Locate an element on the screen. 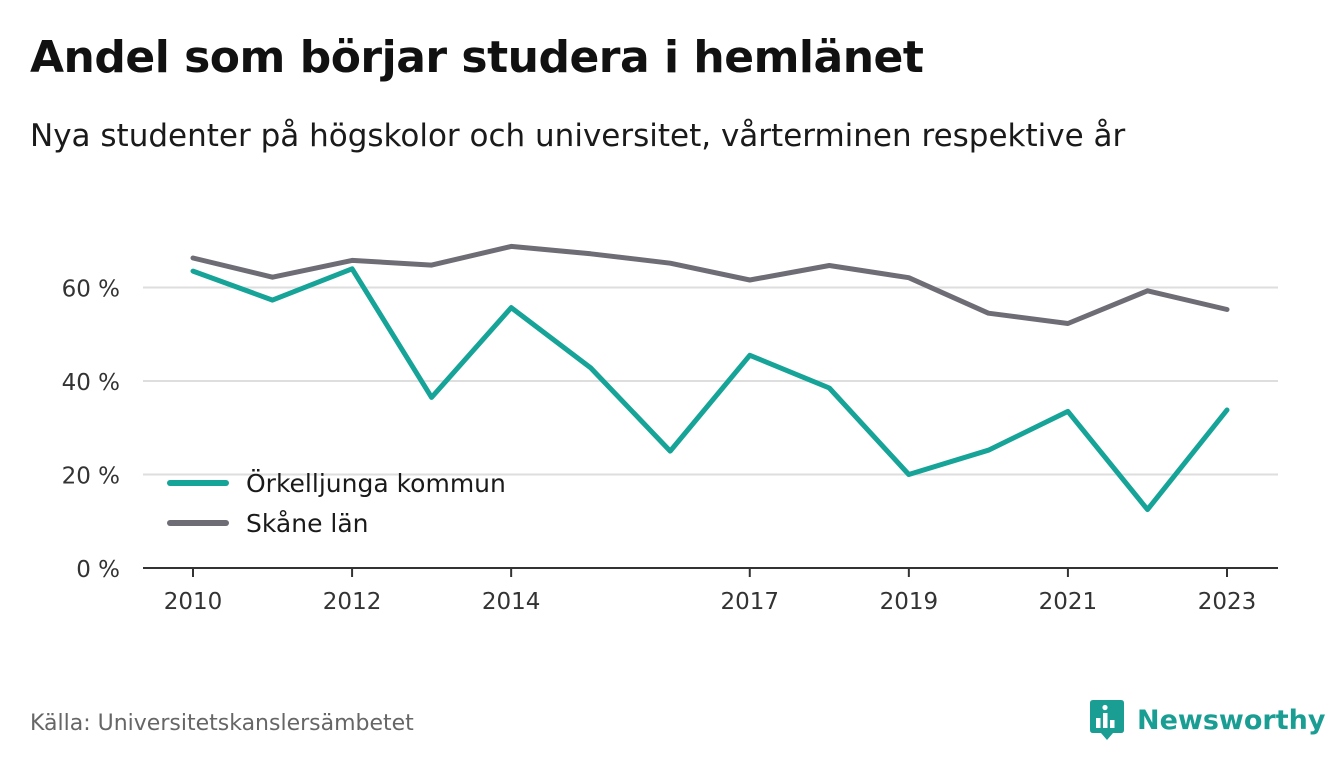 The width and height of the screenshot is (1340, 771). x-tick-label-2010: 2010 is located at coordinates (193, 602).